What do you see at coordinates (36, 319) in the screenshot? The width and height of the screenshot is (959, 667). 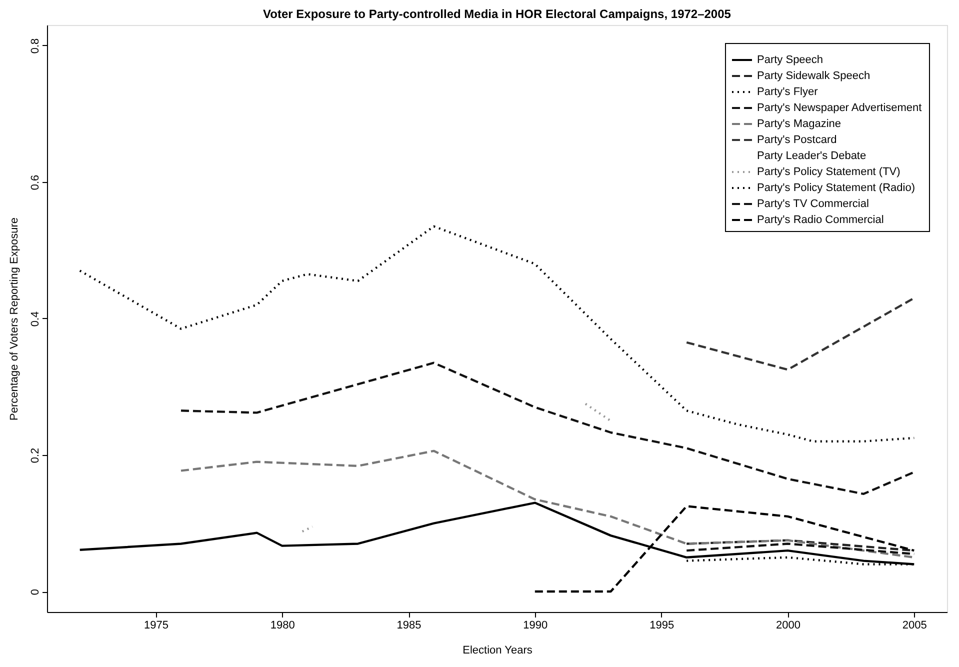 I see `y-tick-label: 0.4` at bounding box center [36, 319].